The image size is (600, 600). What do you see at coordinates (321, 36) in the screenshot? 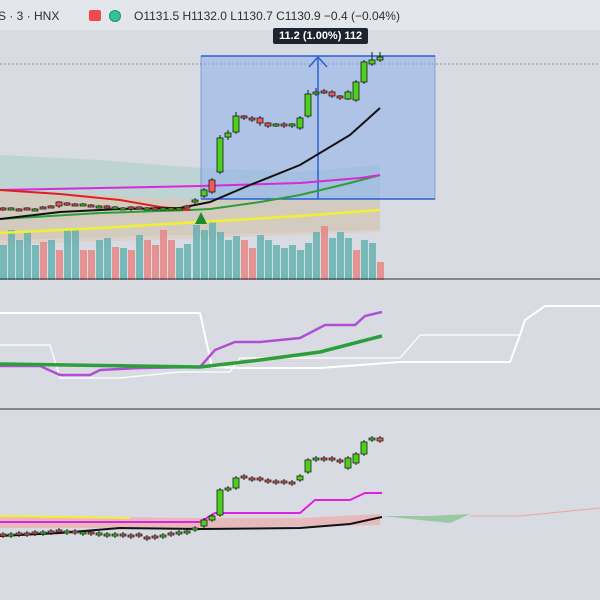
I see `measure-label: 11.2 (1.00%) 112` at bounding box center [321, 36].